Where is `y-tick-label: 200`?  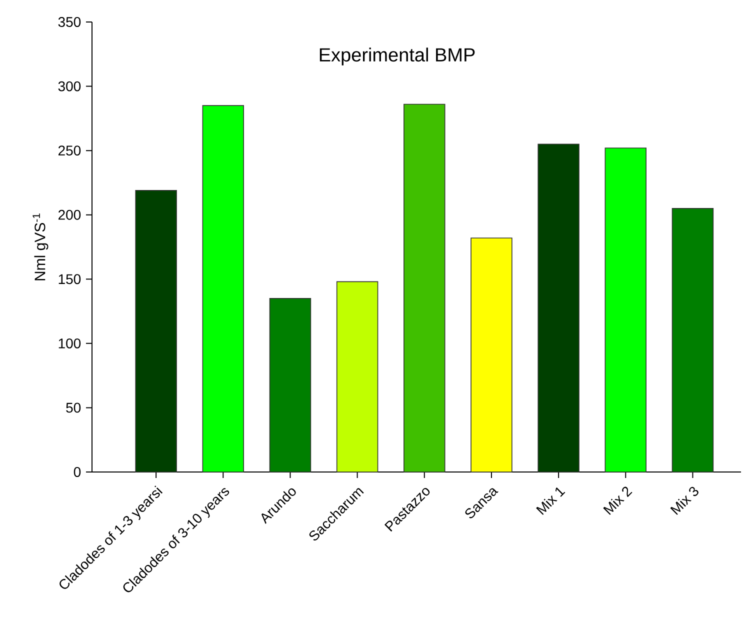
y-tick-label: 200 is located at coordinates (69, 215).